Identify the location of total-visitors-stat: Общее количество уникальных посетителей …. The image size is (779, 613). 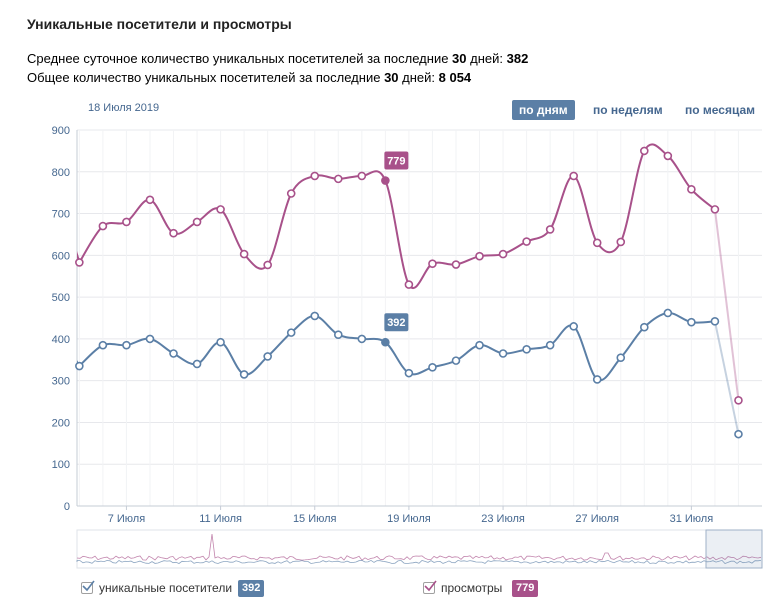
(249, 77).